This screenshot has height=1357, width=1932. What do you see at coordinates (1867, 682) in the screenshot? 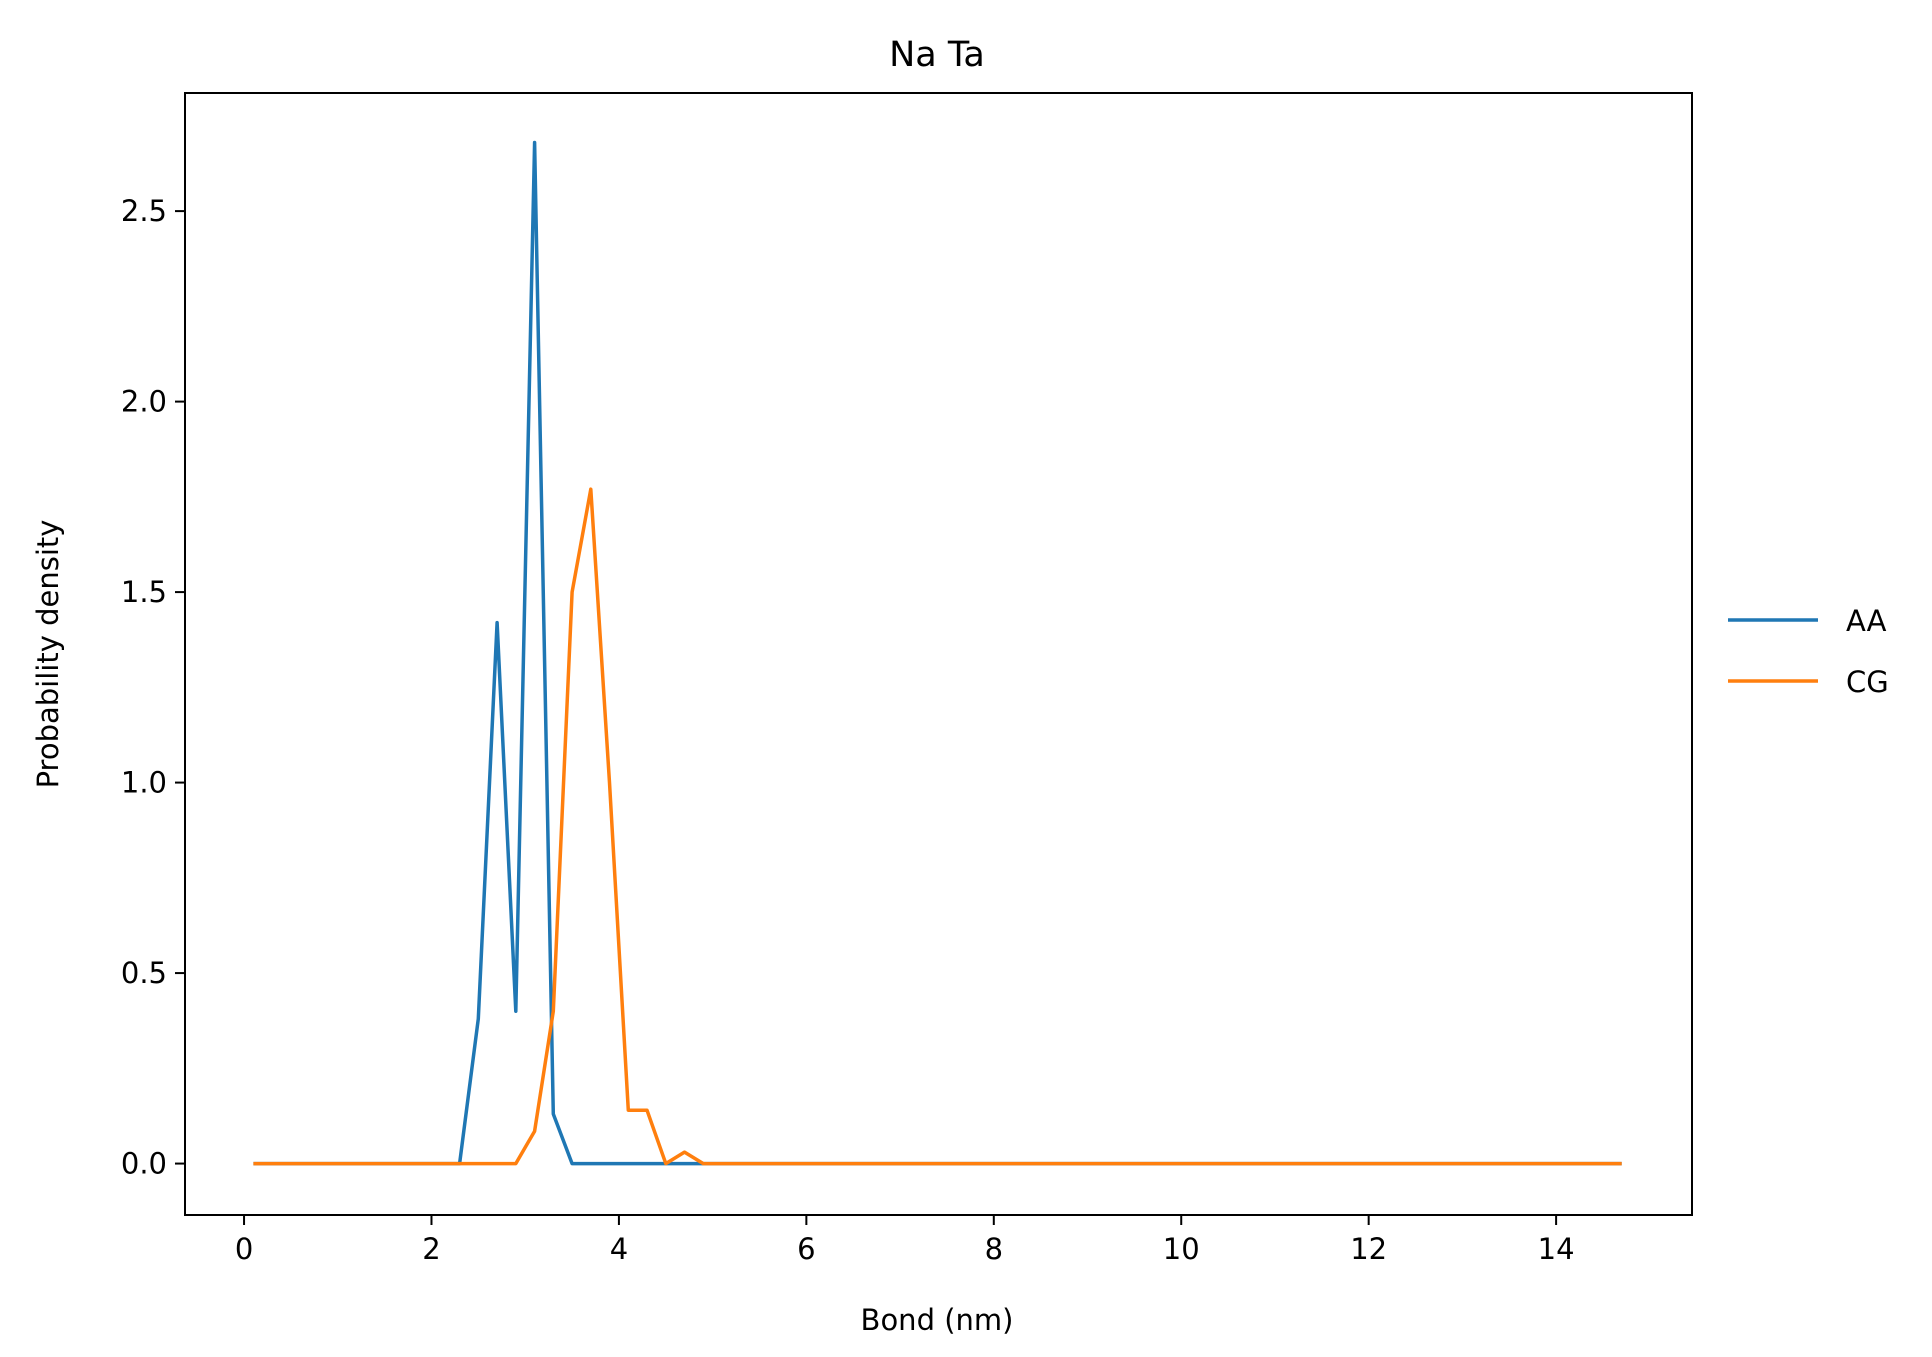
I see `legend-label-cg: CG` at bounding box center [1867, 682].